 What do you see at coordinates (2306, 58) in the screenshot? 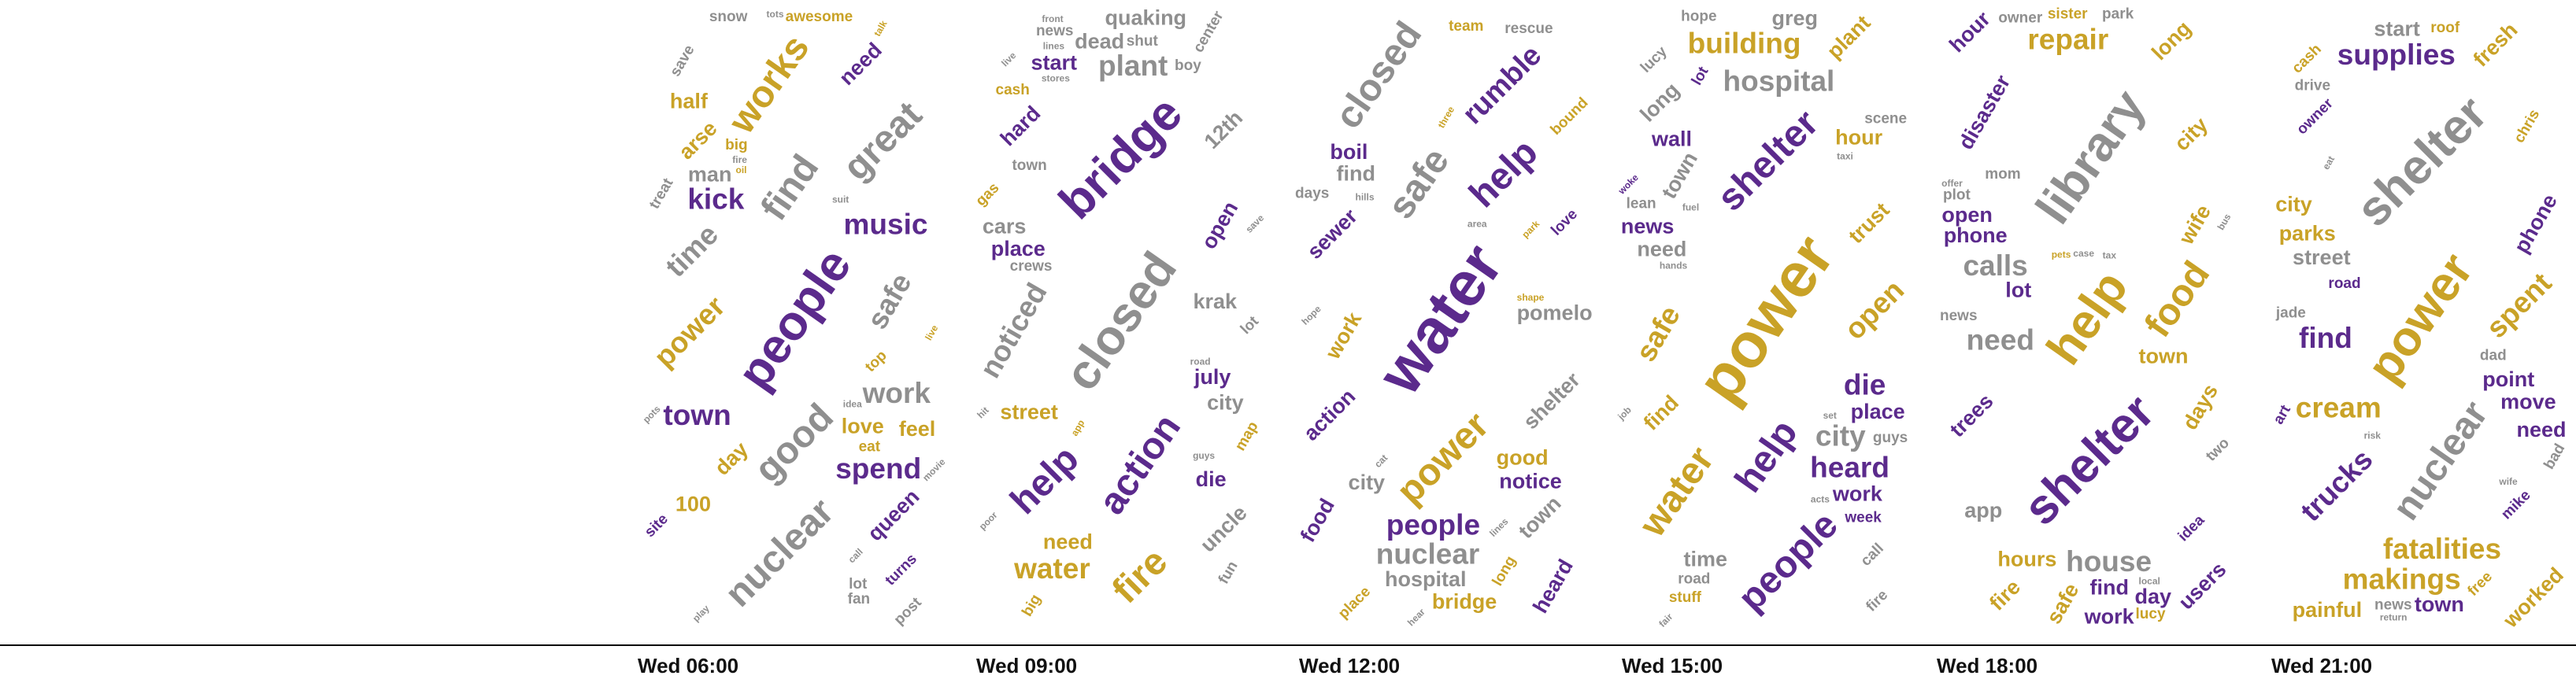
I see `cloud-word: cash` at bounding box center [2306, 58].